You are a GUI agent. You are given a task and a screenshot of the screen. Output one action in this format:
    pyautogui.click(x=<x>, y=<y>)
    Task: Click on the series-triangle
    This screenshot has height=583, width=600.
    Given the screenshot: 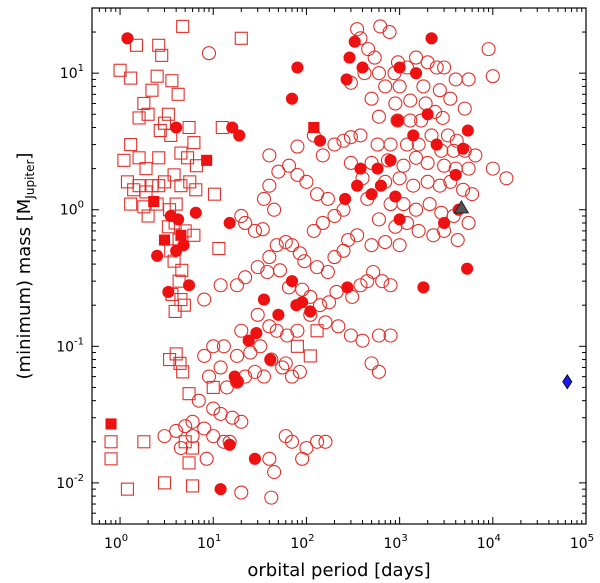 What is the action you would take?
    pyautogui.click(x=461, y=206)
    